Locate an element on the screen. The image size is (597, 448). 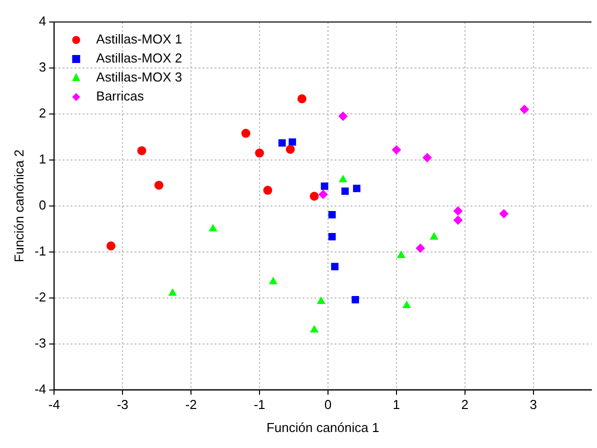
x-axis-title: Función canónica 1 is located at coordinates (323, 427).